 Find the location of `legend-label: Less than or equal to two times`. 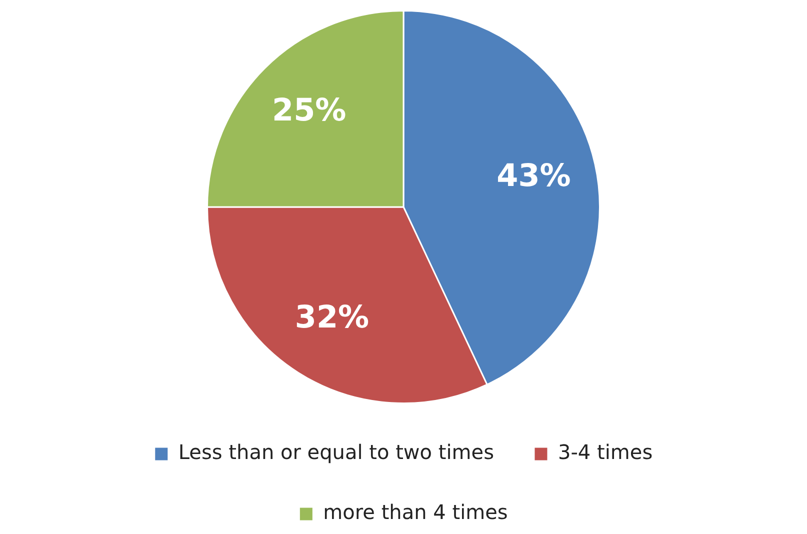

legend-label: Less than or equal to two times is located at coordinates (336, 452).